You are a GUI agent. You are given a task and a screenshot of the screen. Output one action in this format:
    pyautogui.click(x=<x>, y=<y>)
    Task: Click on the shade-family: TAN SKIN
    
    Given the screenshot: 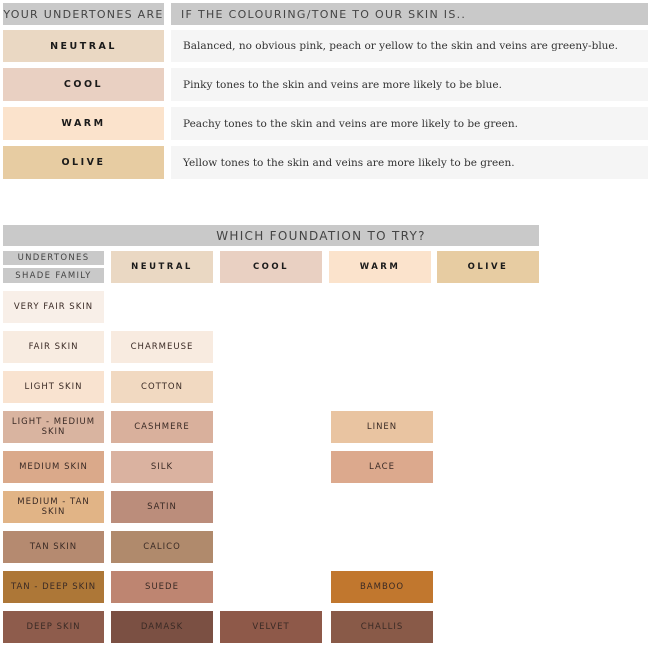 What is the action you would take?
    pyautogui.click(x=53, y=547)
    